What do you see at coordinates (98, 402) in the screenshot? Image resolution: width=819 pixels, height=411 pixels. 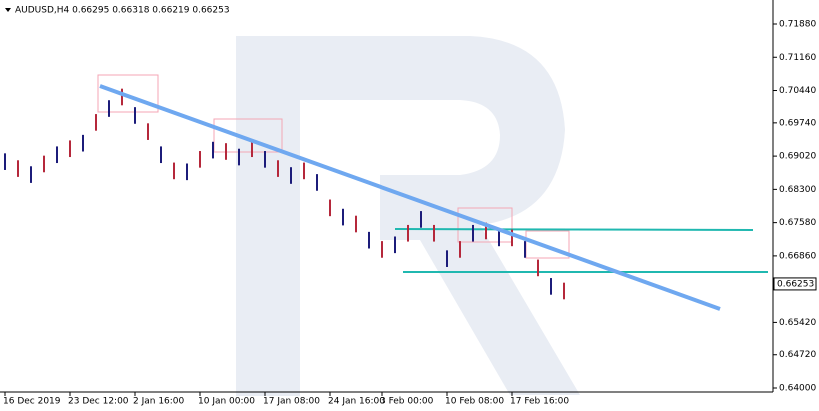 I see `x-tick-label: 23 Dec 12:00` at bounding box center [98, 402].